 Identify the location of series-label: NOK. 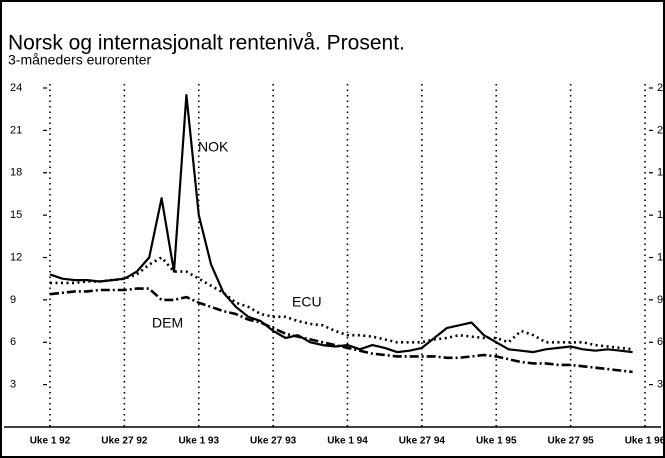
(213, 147).